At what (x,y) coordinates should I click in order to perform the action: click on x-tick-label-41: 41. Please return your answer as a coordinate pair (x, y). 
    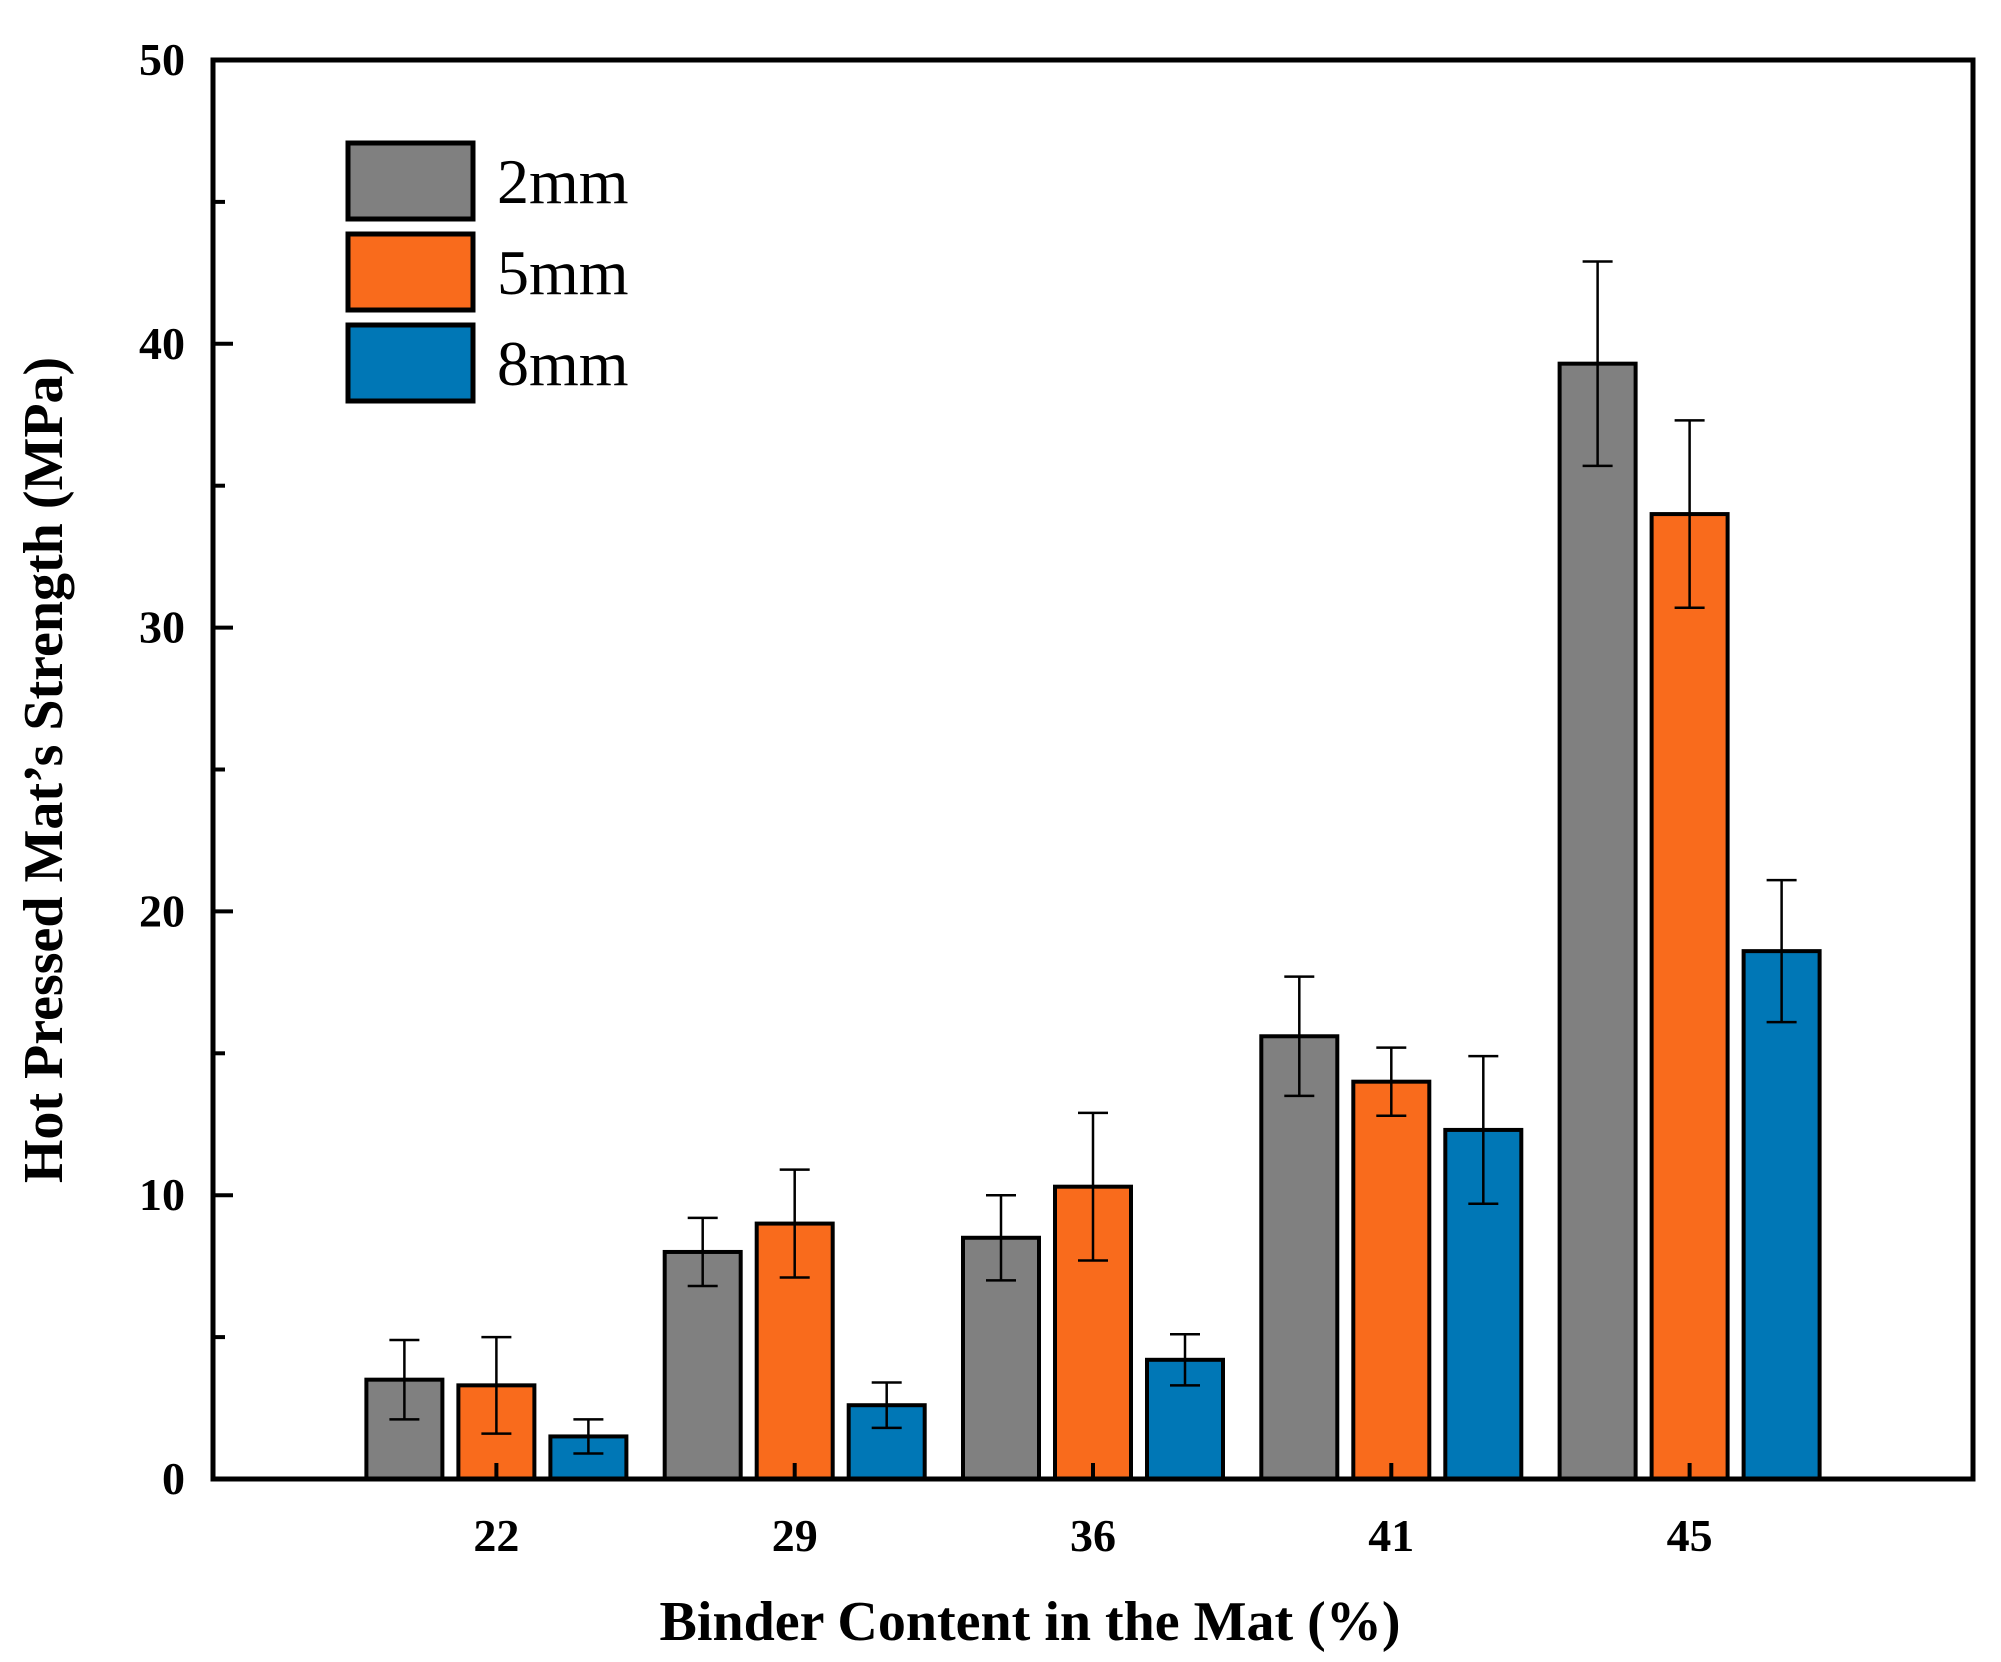
    Looking at the image, I should click on (1391, 1535).